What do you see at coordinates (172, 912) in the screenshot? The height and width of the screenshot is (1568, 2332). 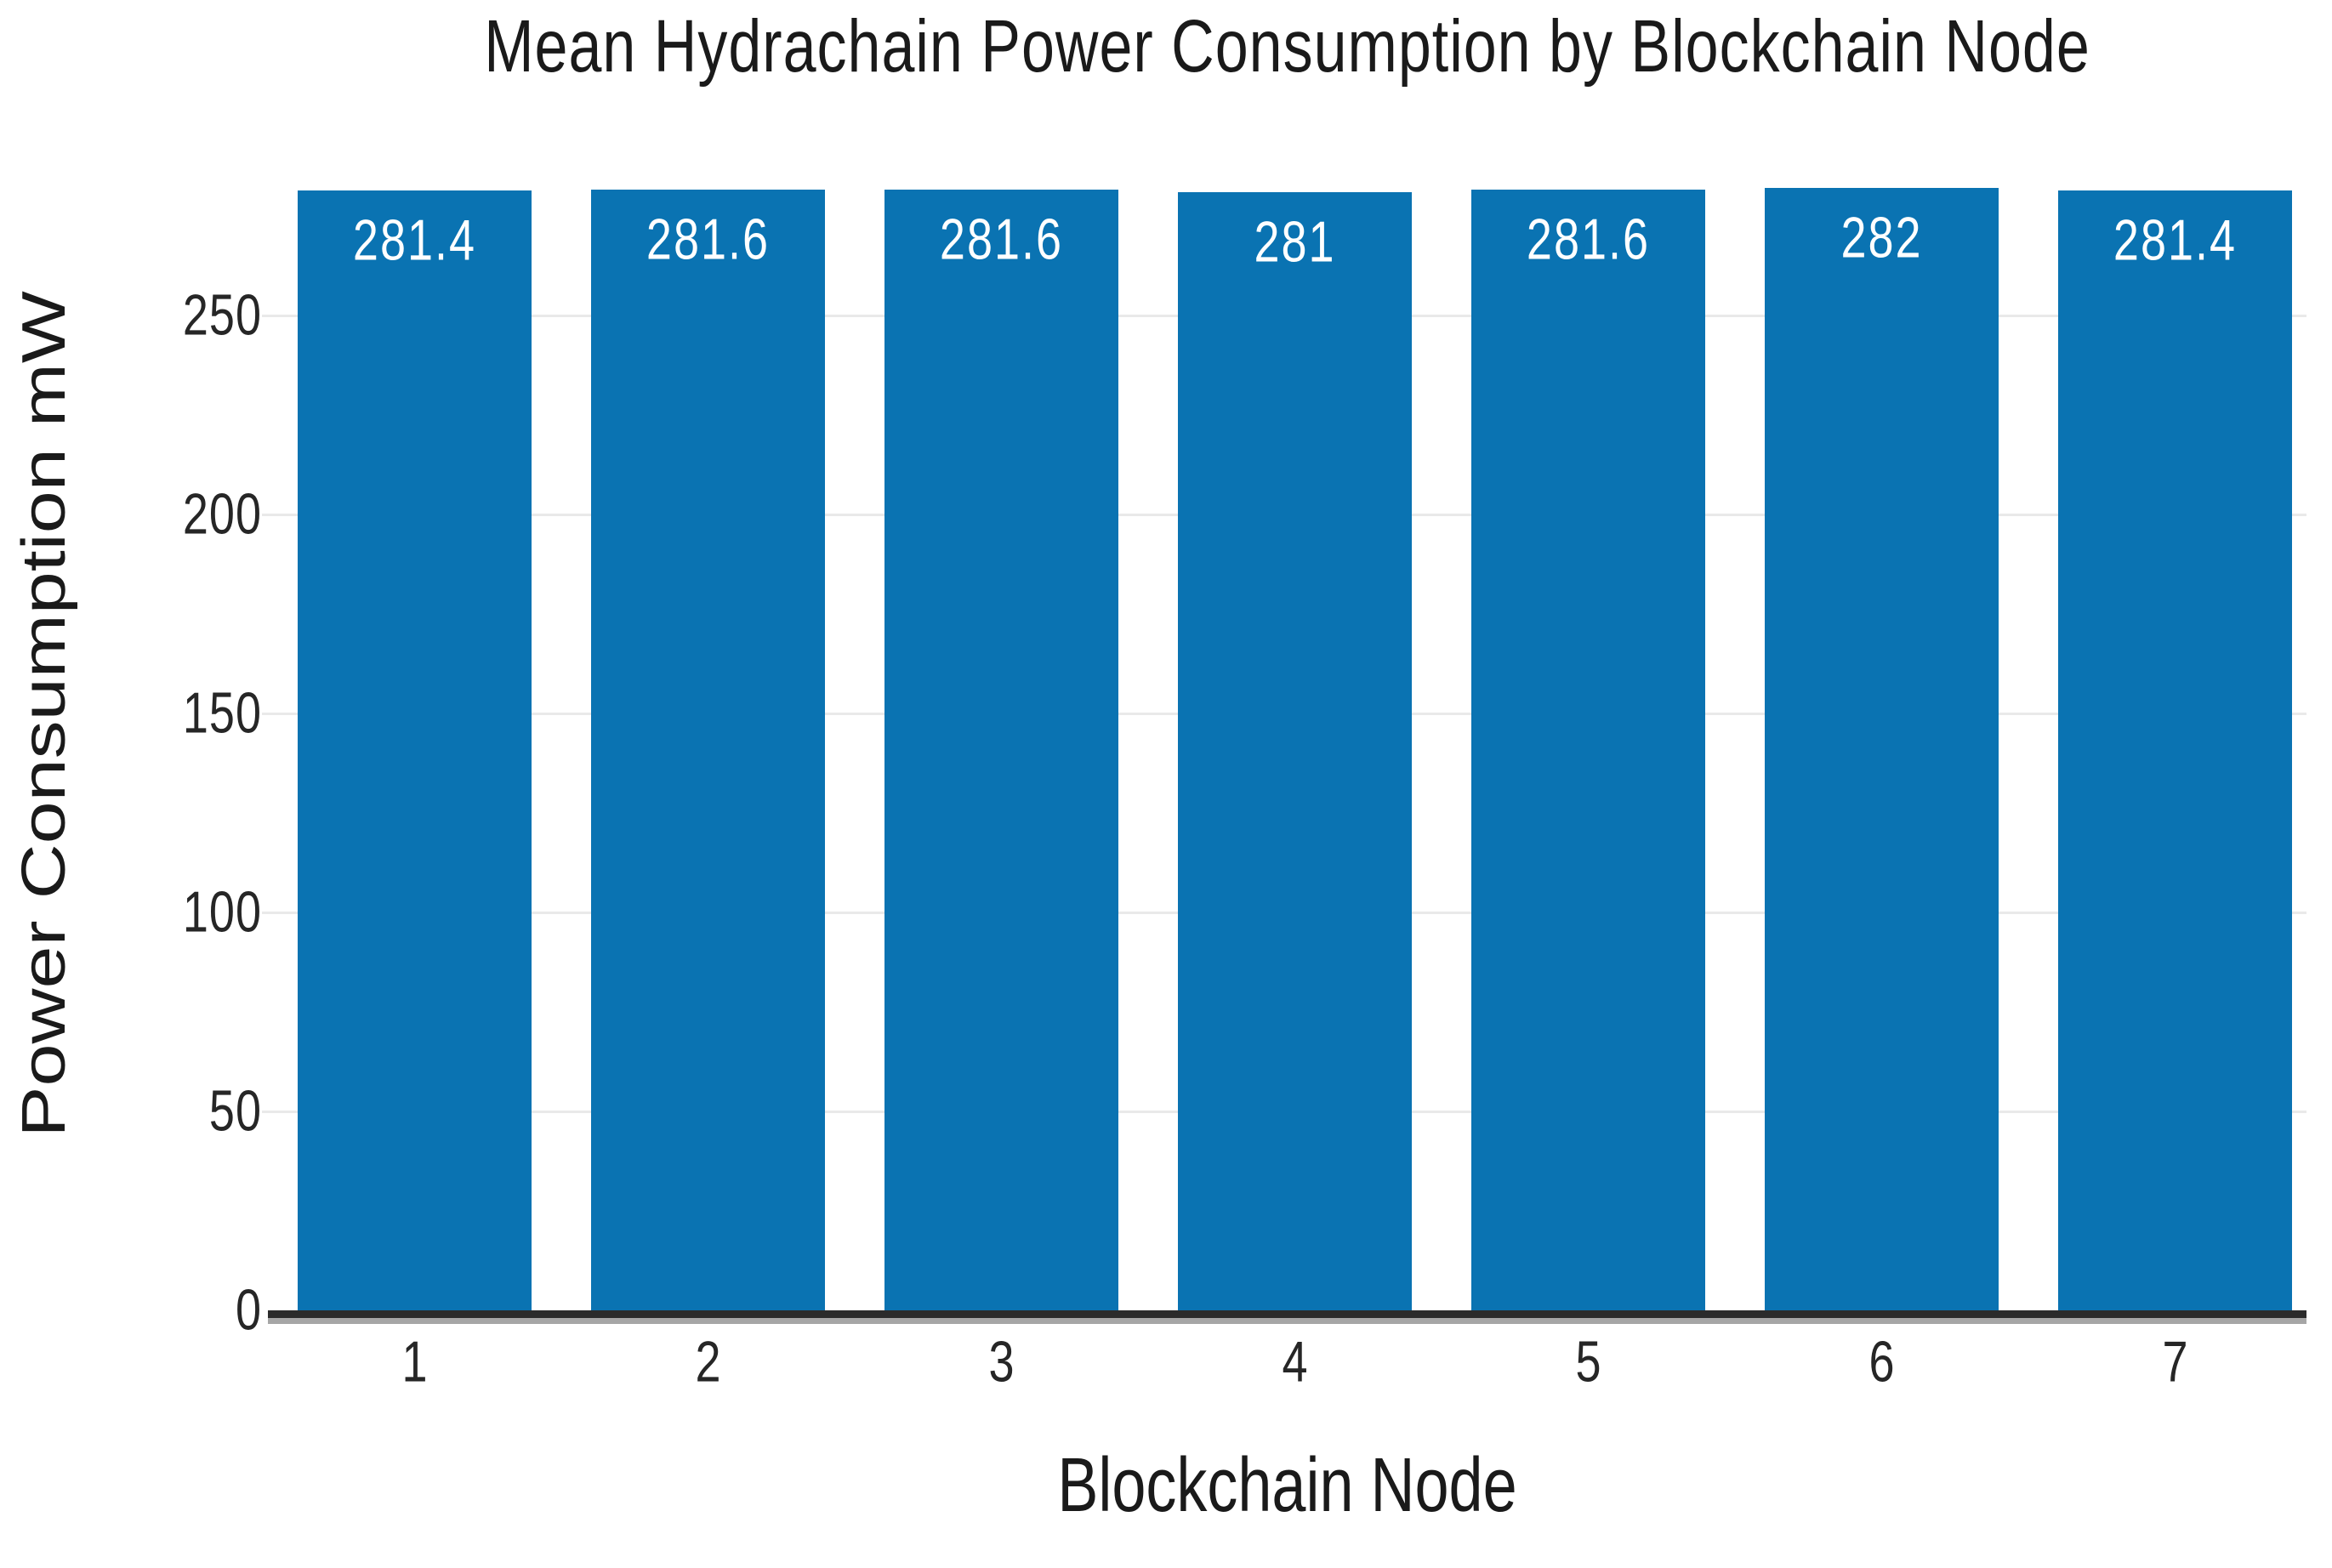 I see `y-tick-label-100: 100` at bounding box center [172, 912].